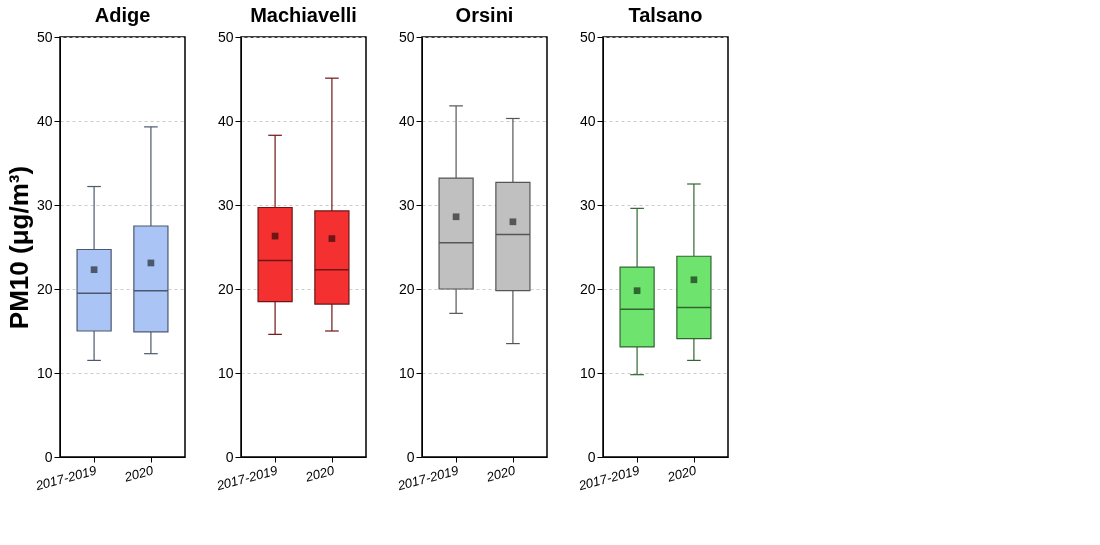 Image resolution: width=1100 pixels, height=545 pixels. What do you see at coordinates (122, 15) in the screenshot?
I see `chart-title: Adige` at bounding box center [122, 15].